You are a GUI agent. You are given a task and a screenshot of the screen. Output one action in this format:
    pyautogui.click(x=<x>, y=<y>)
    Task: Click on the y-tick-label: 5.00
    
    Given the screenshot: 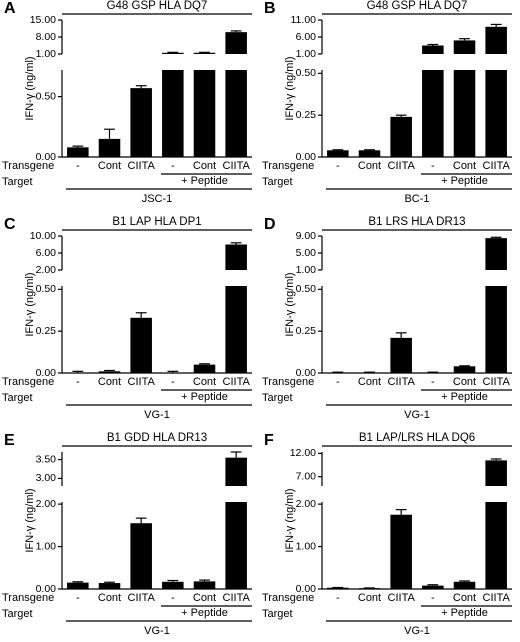 What is the action you would take?
    pyautogui.click(x=306, y=253)
    